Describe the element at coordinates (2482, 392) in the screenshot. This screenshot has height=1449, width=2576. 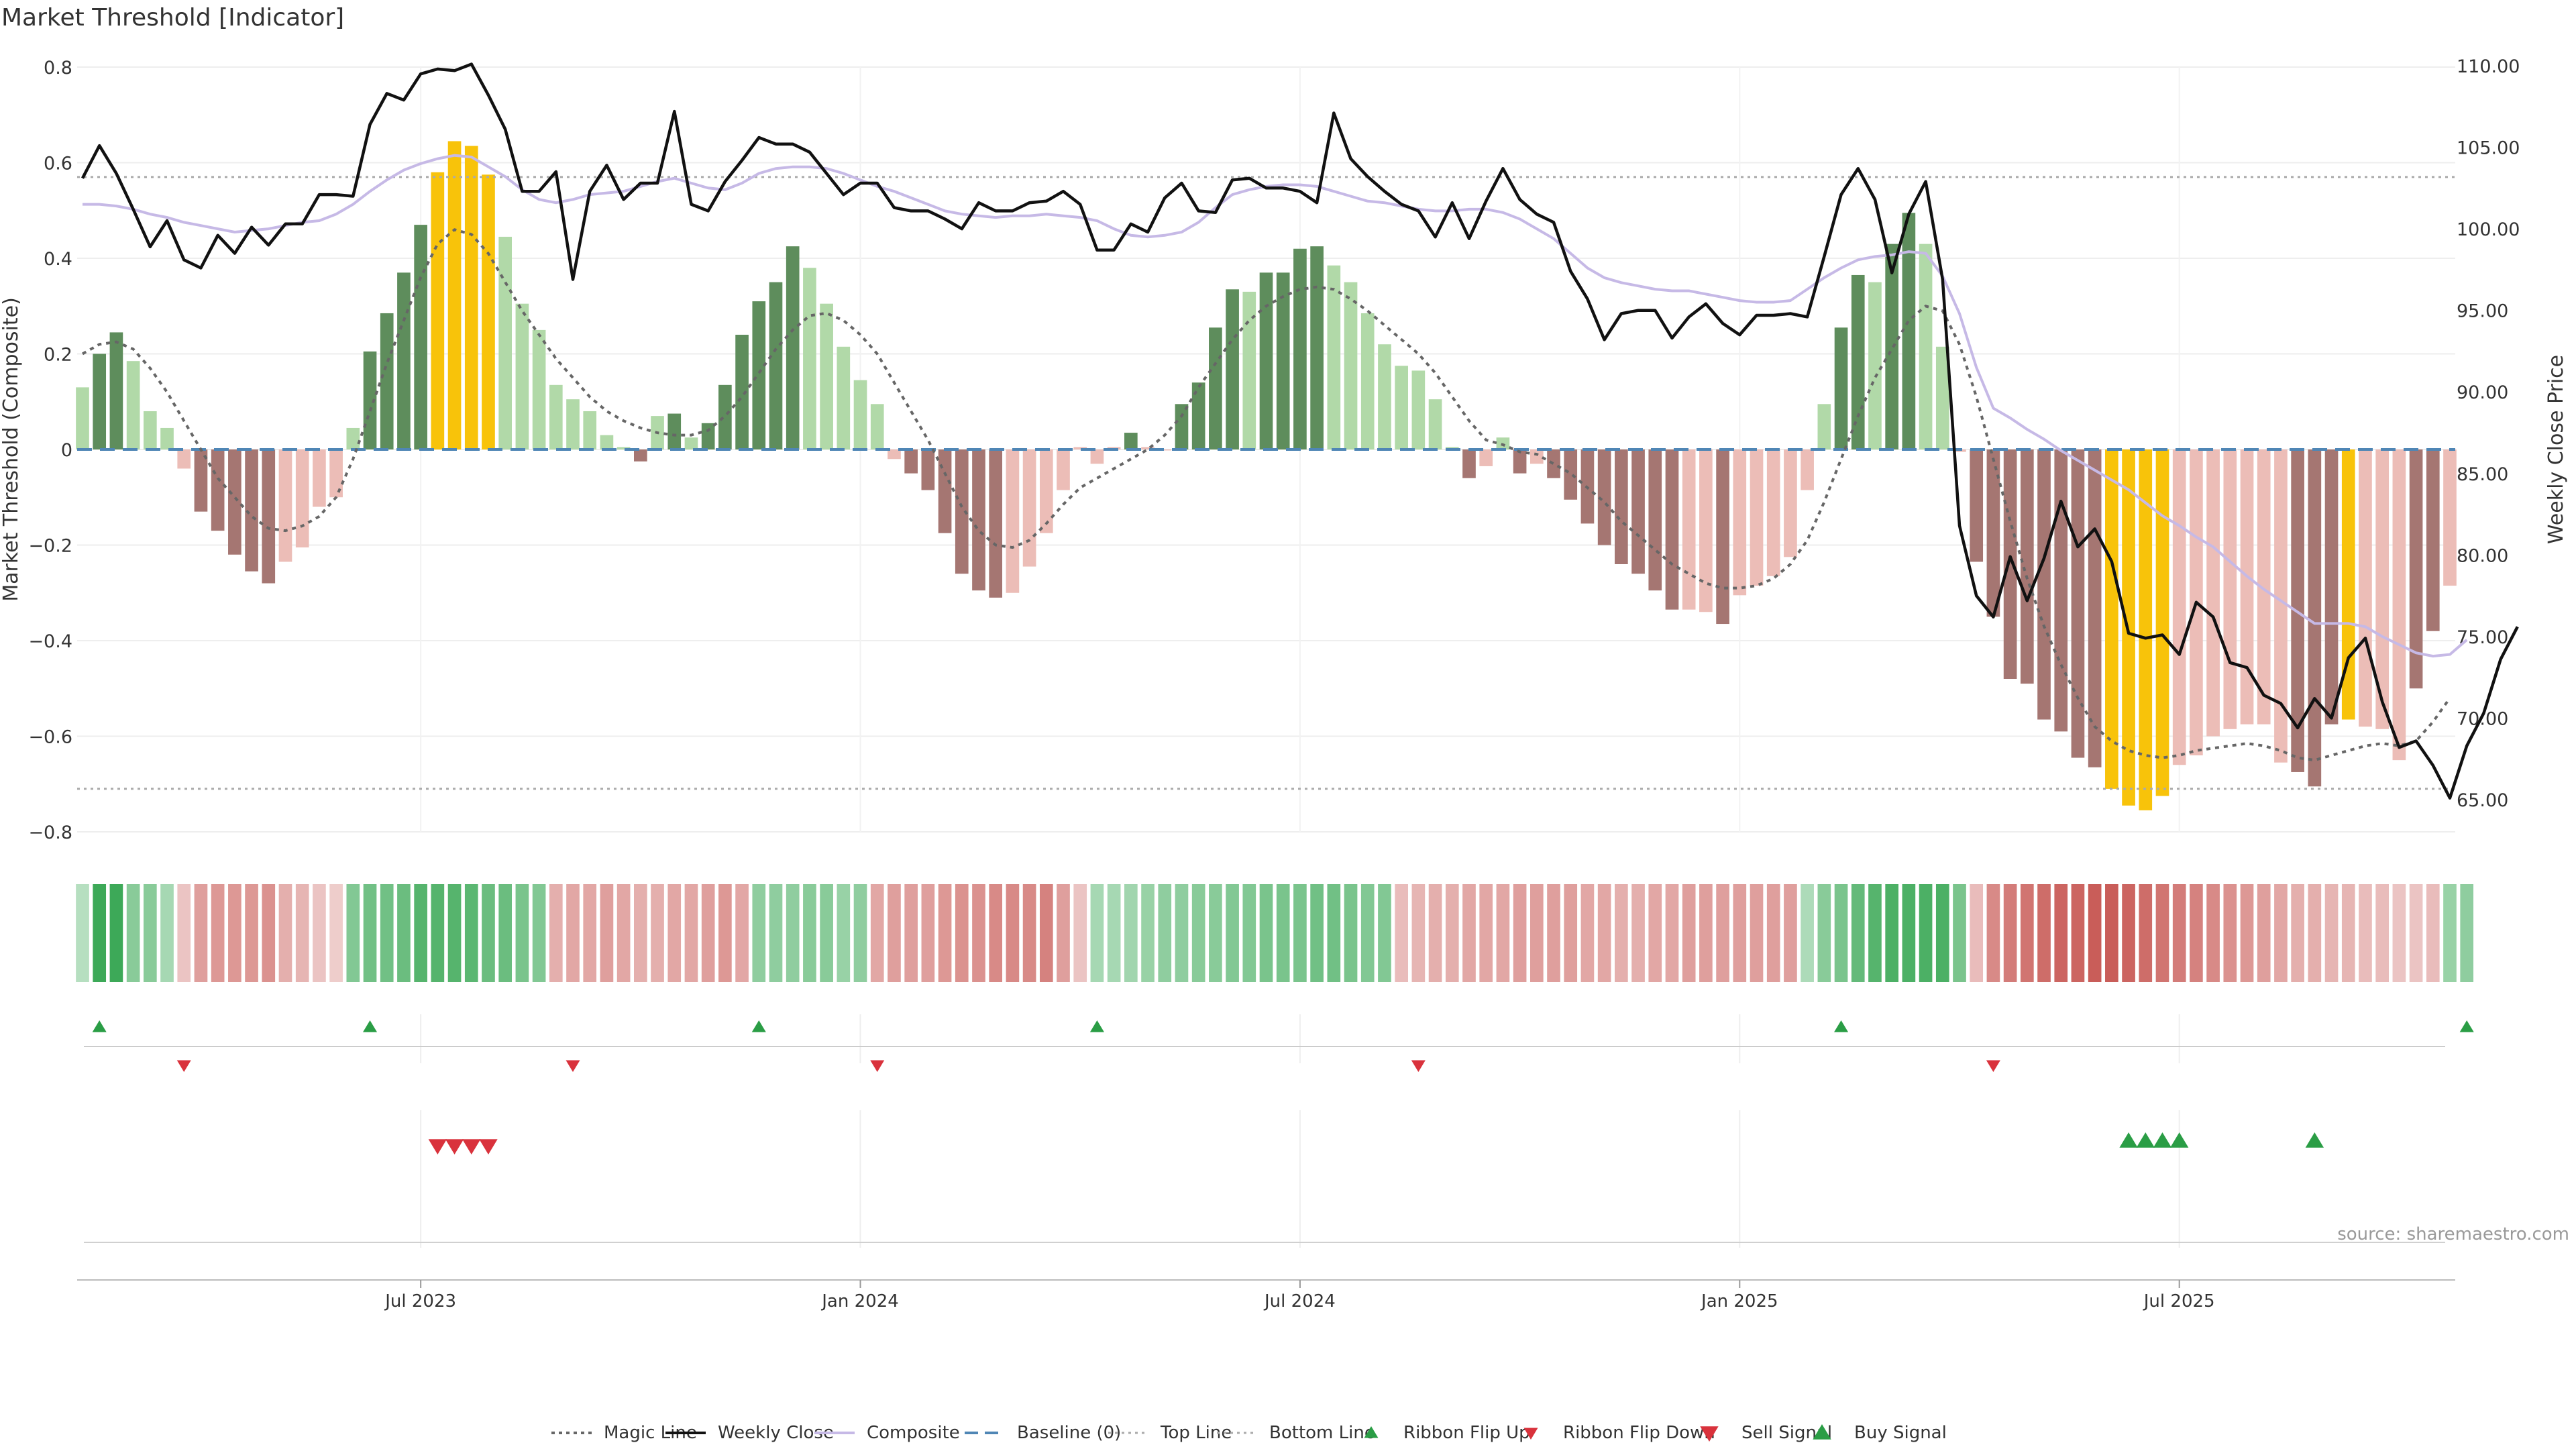
I see `y2-tick-label: 90.00` at that location.